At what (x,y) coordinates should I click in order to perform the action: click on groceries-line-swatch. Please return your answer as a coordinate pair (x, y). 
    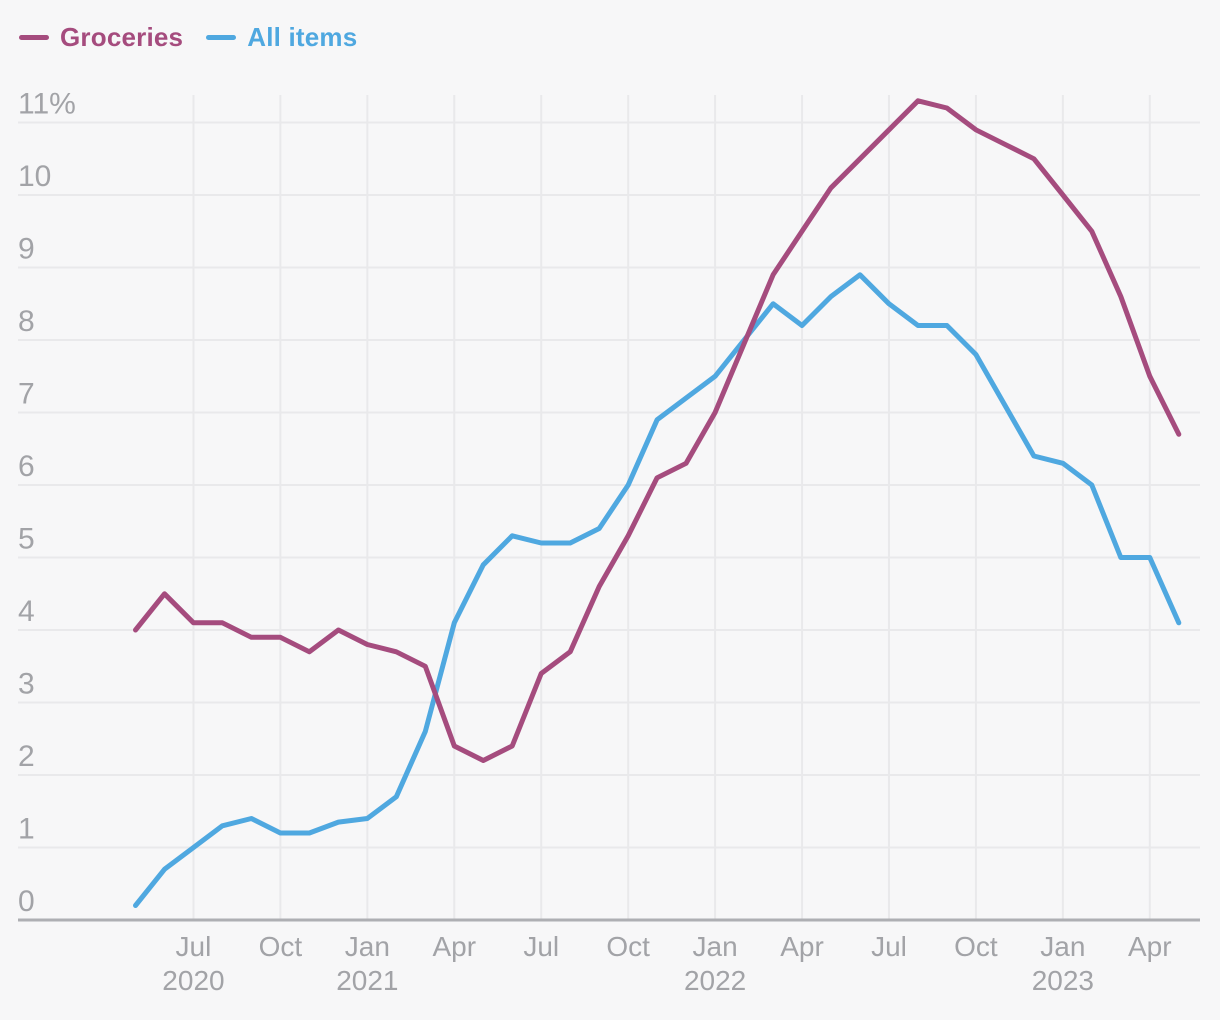
    Looking at the image, I should click on (34, 37).